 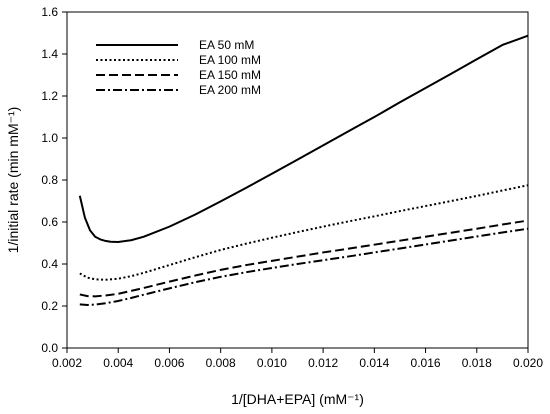 What do you see at coordinates (49, 180) in the screenshot?
I see `y-tick-label: 0.8` at bounding box center [49, 180].